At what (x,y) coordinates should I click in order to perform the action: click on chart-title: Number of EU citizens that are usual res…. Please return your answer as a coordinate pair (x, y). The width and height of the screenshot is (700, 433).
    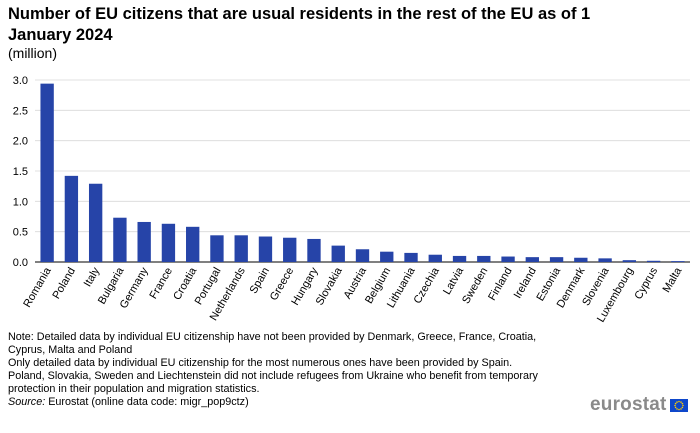
    Looking at the image, I should click on (299, 24).